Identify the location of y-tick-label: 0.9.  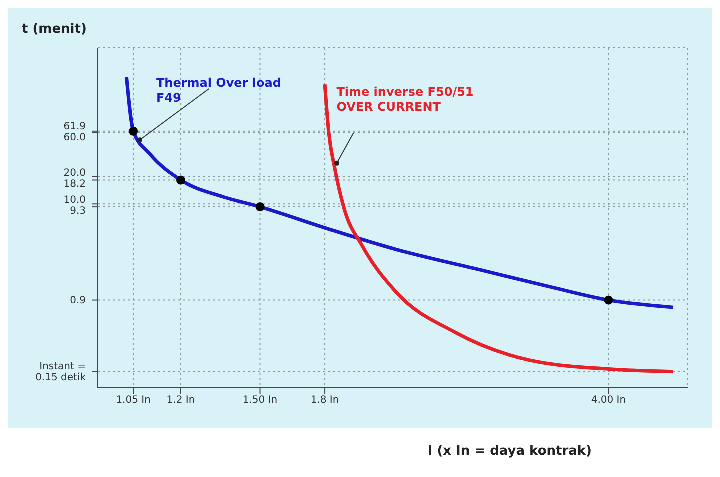
(78, 300).